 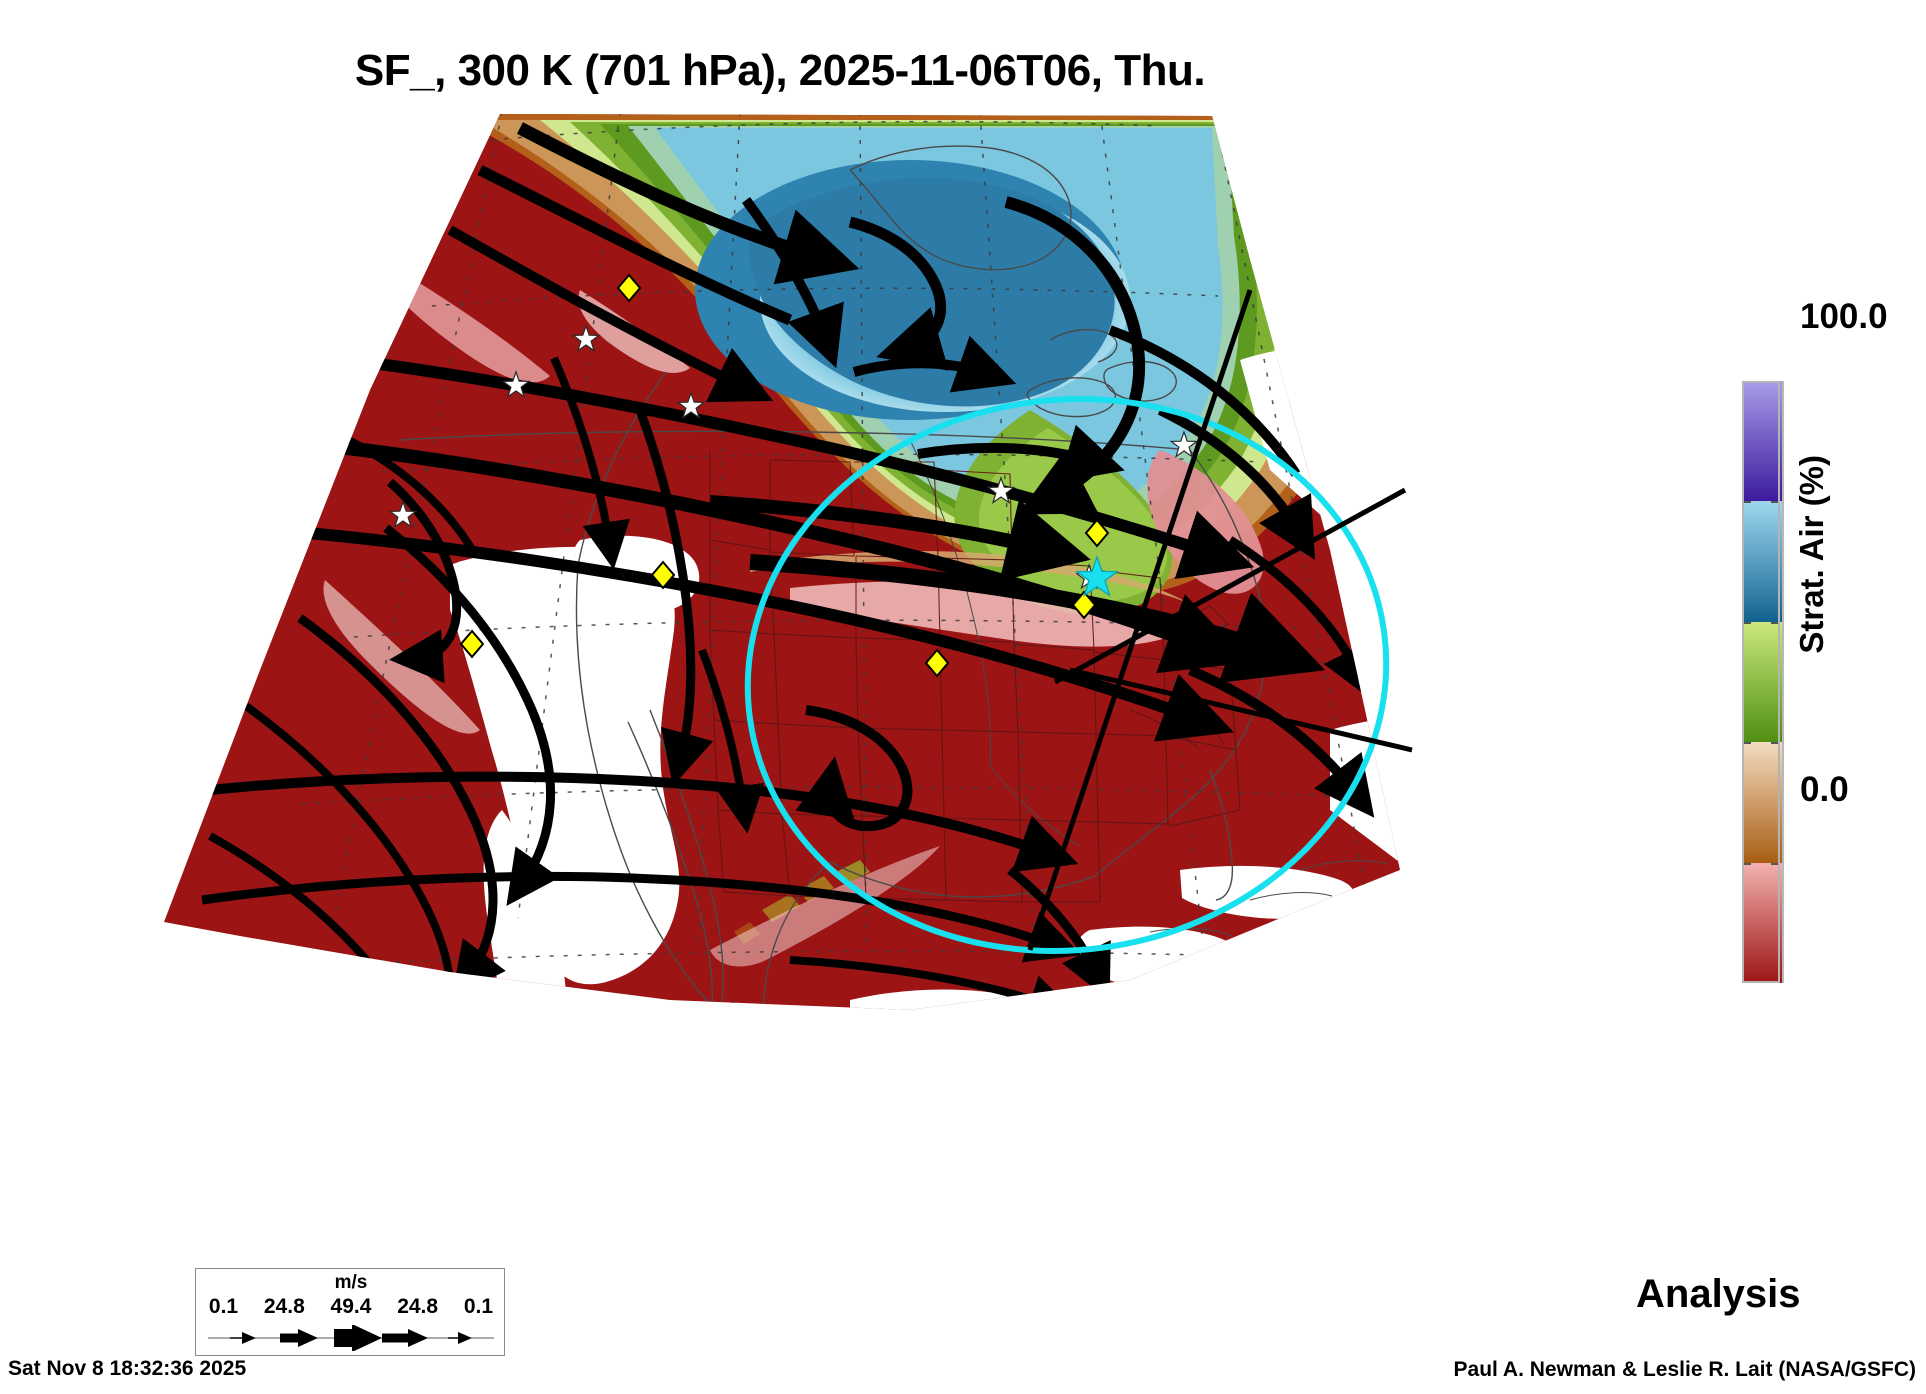 I want to click on station-markers, so click(x=793, y=475).